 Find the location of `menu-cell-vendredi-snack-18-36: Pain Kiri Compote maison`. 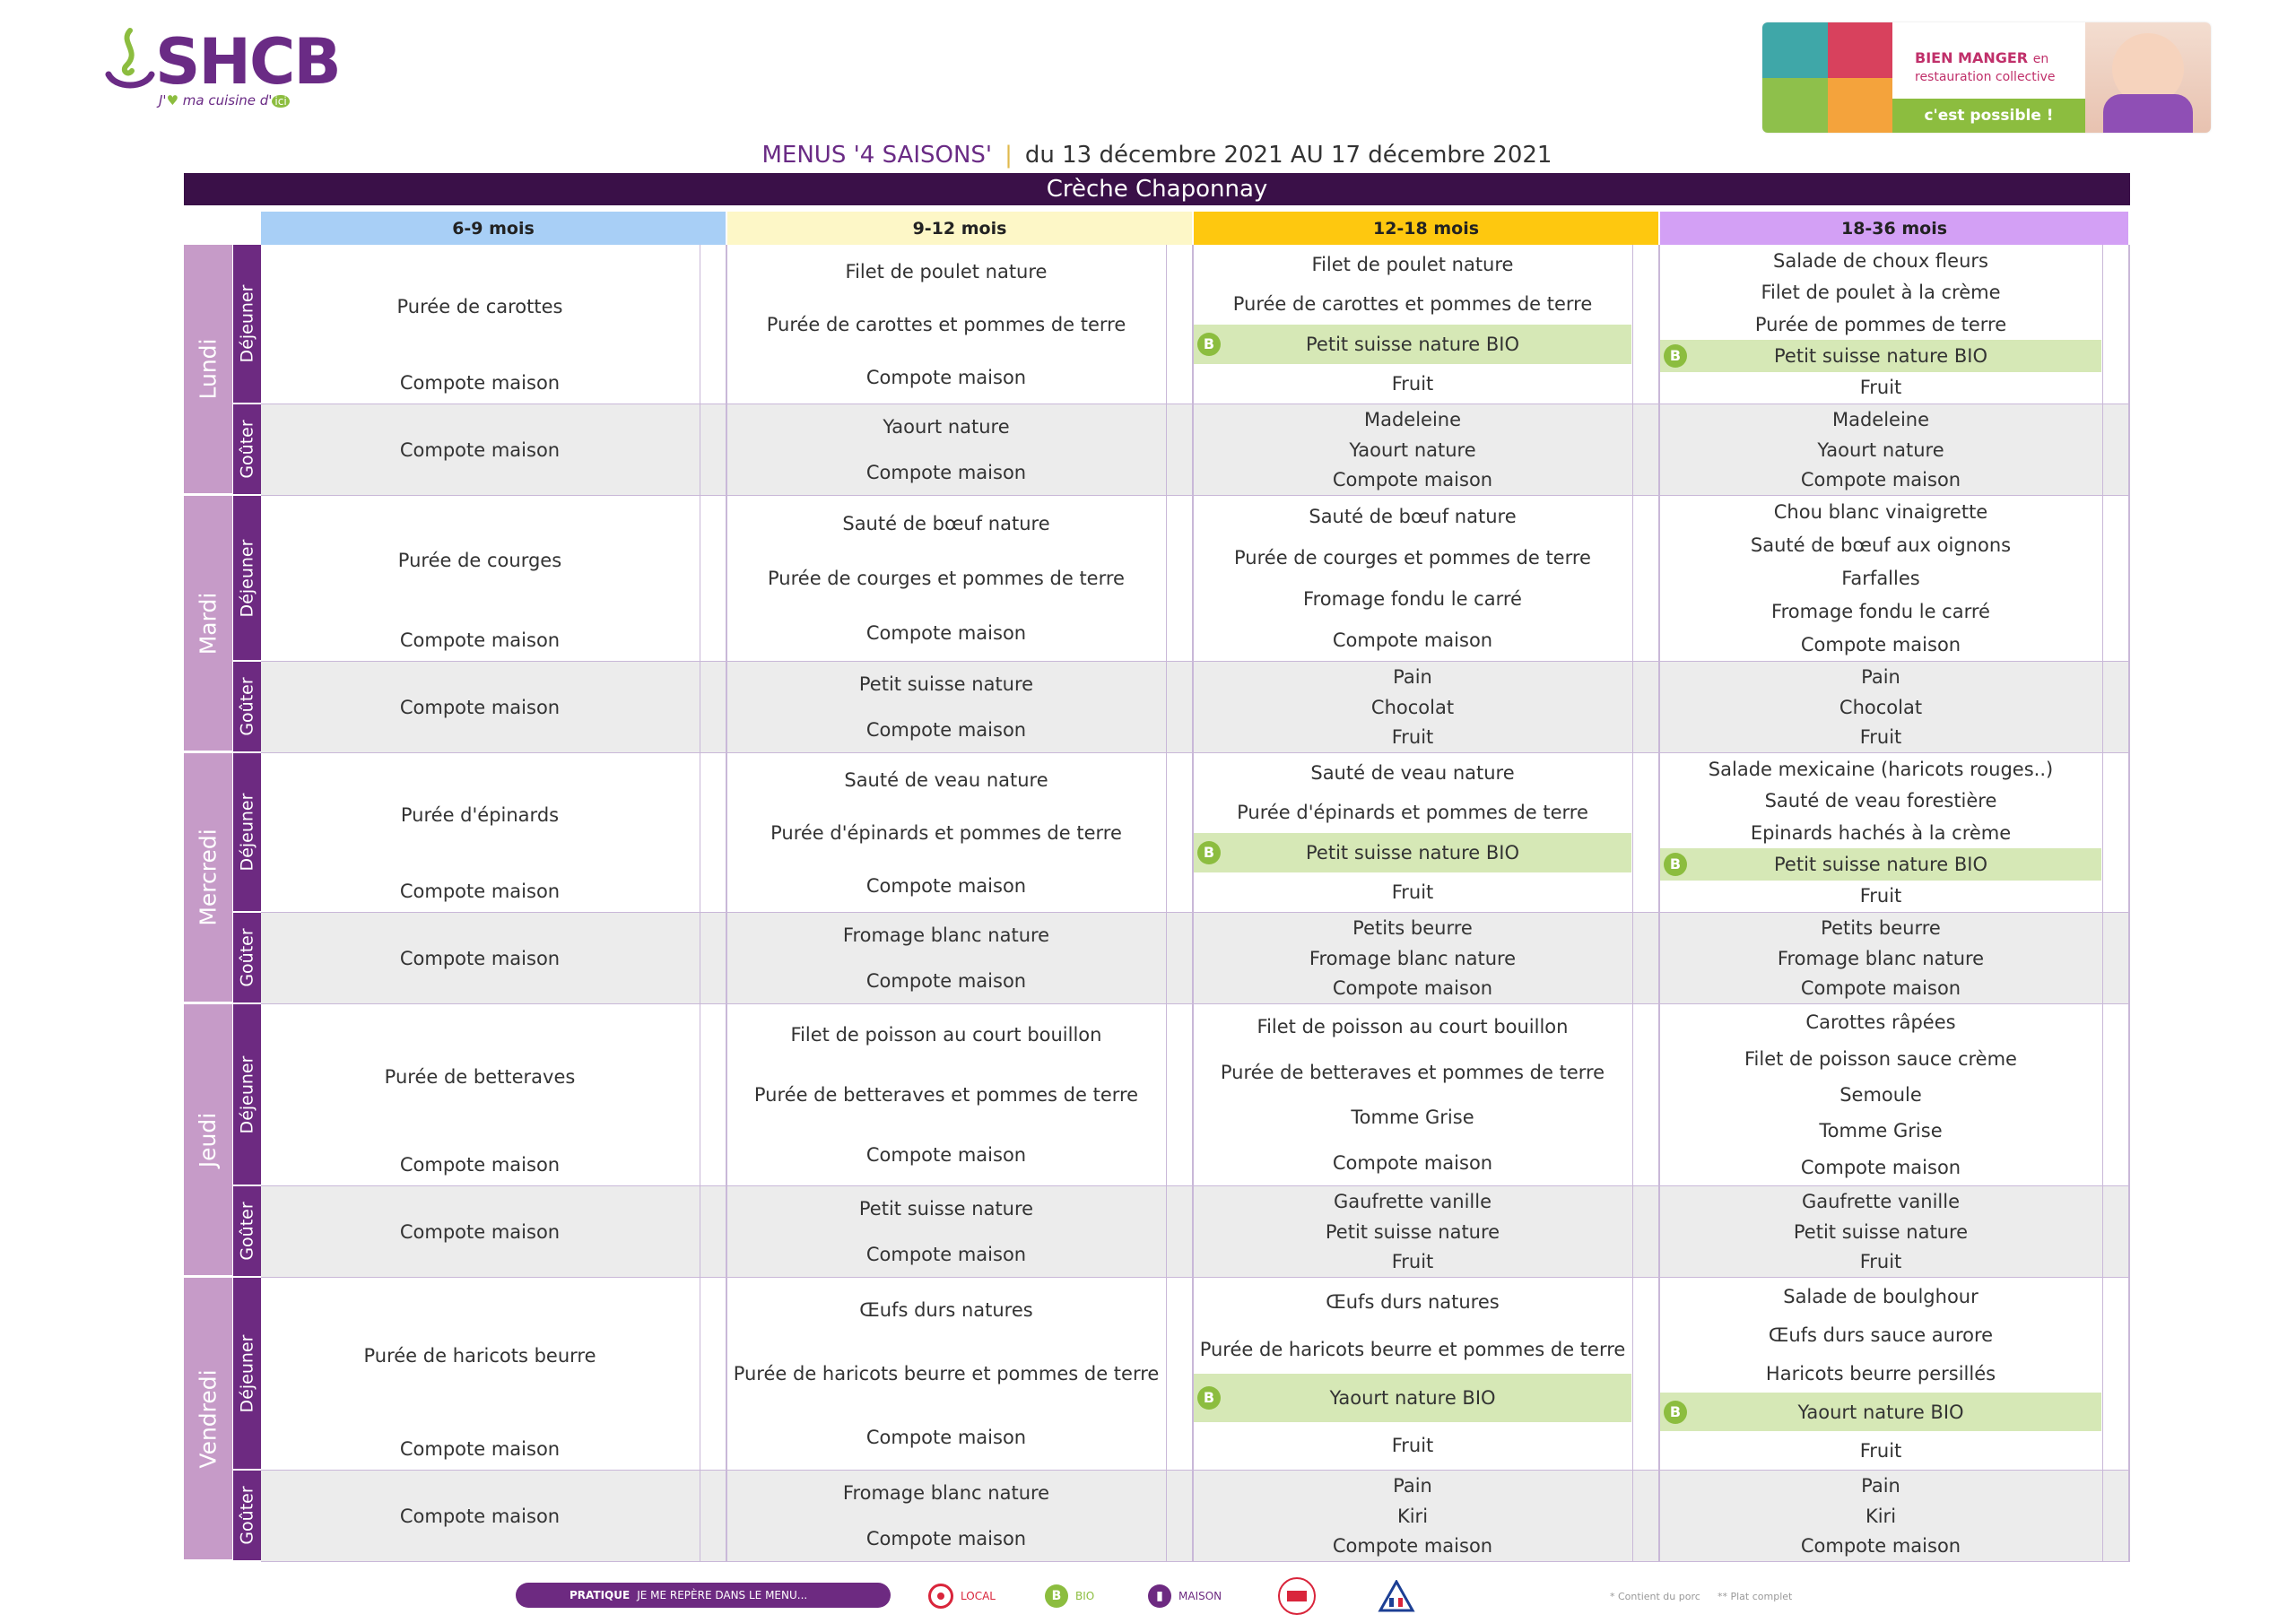

menu-cell-vendredi-snack-18-36: Pain Kiri Compote maison is located at coordinates (1895, 1516).